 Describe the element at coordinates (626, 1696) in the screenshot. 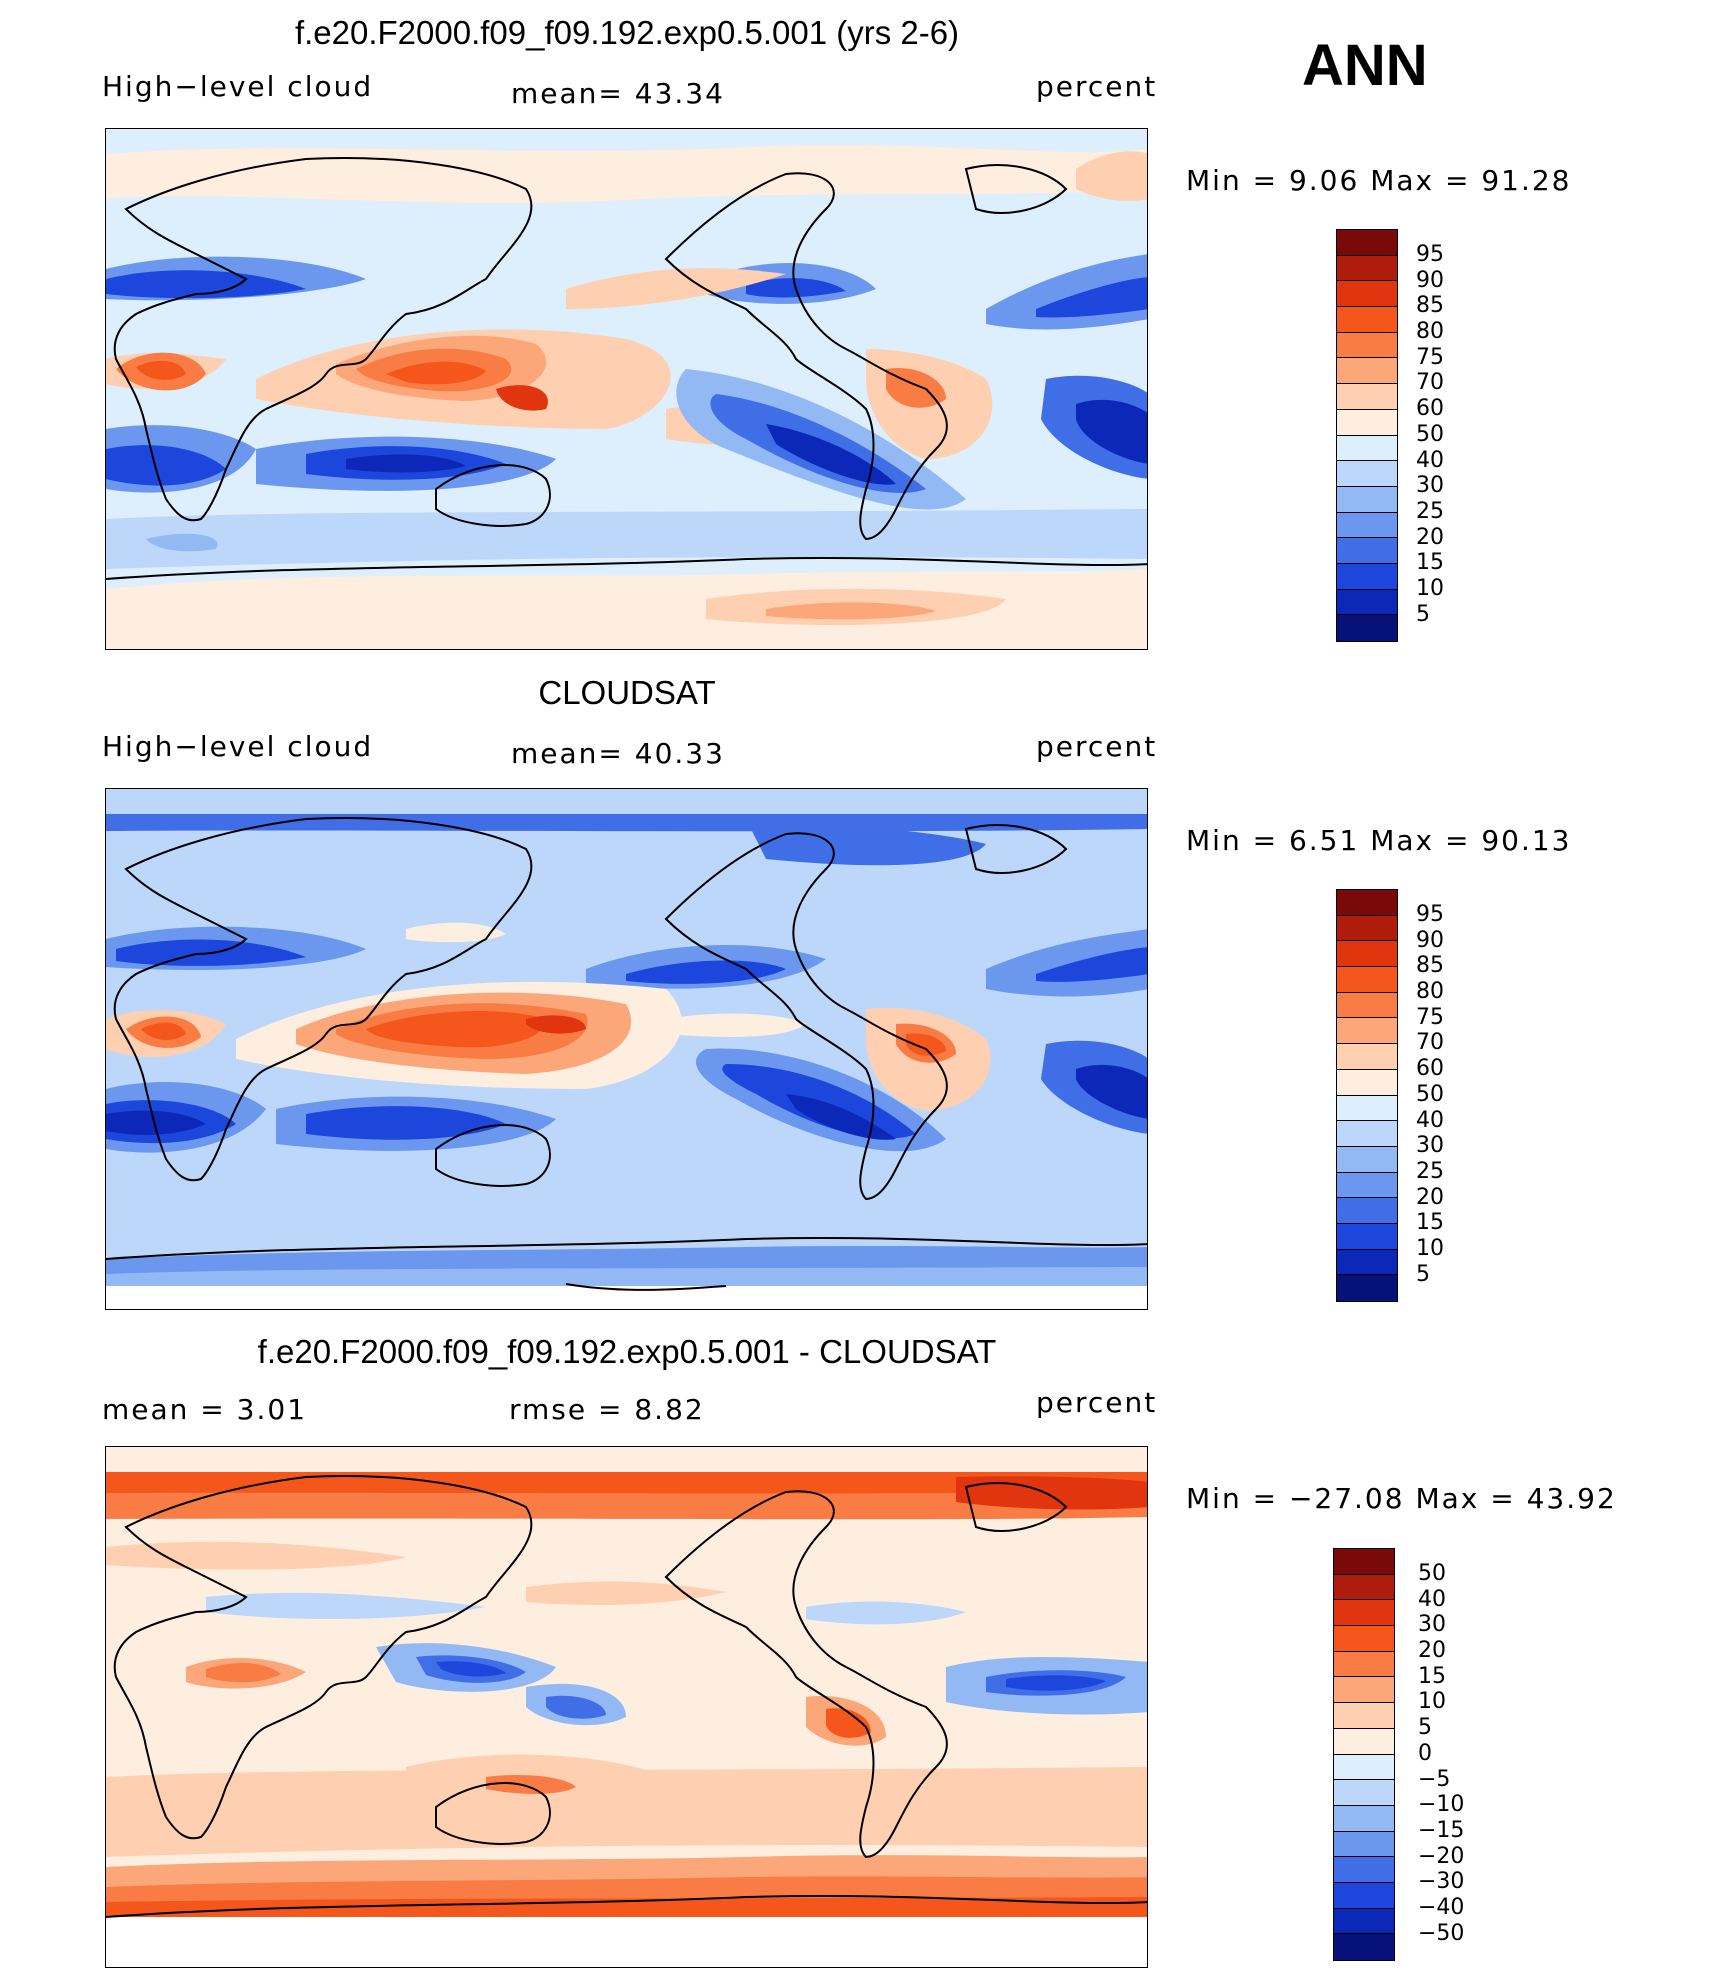

I see `panel3-coastlines` at that location.